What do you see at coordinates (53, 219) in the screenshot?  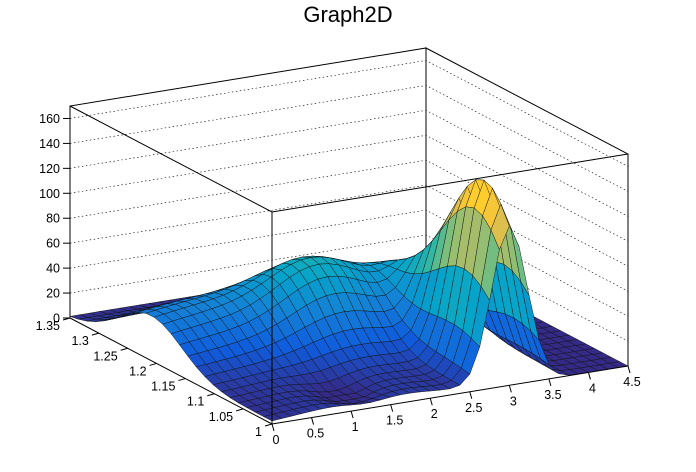 I see `z-tick-label: 80` at bounding box center [53, 219].